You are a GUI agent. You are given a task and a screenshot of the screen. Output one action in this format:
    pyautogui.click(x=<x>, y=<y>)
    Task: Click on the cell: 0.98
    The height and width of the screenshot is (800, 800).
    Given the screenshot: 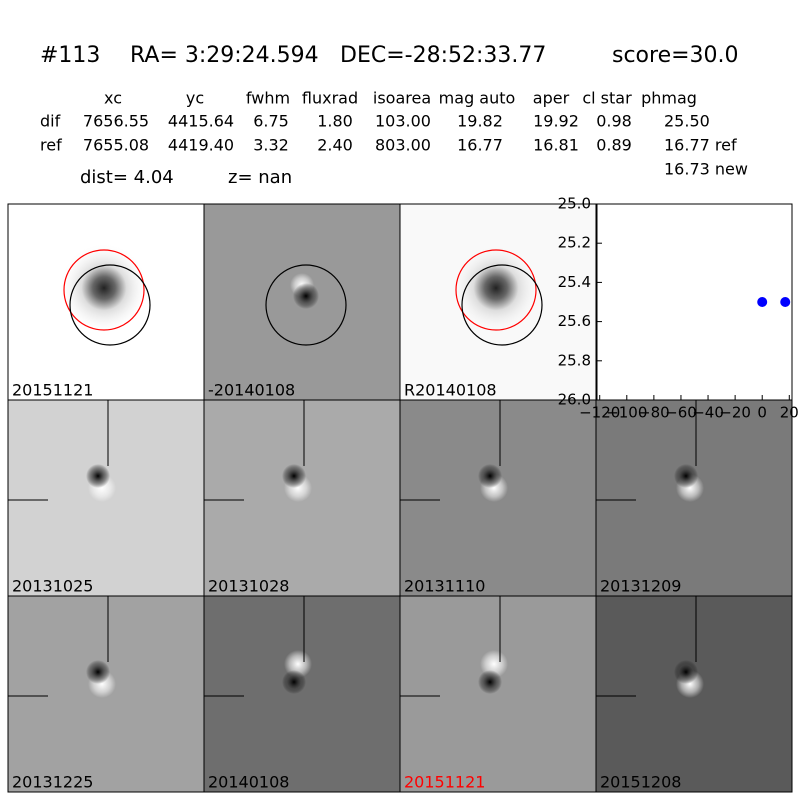 What is the action you would take?
    pyautogui.click(x=614, y=121)
    